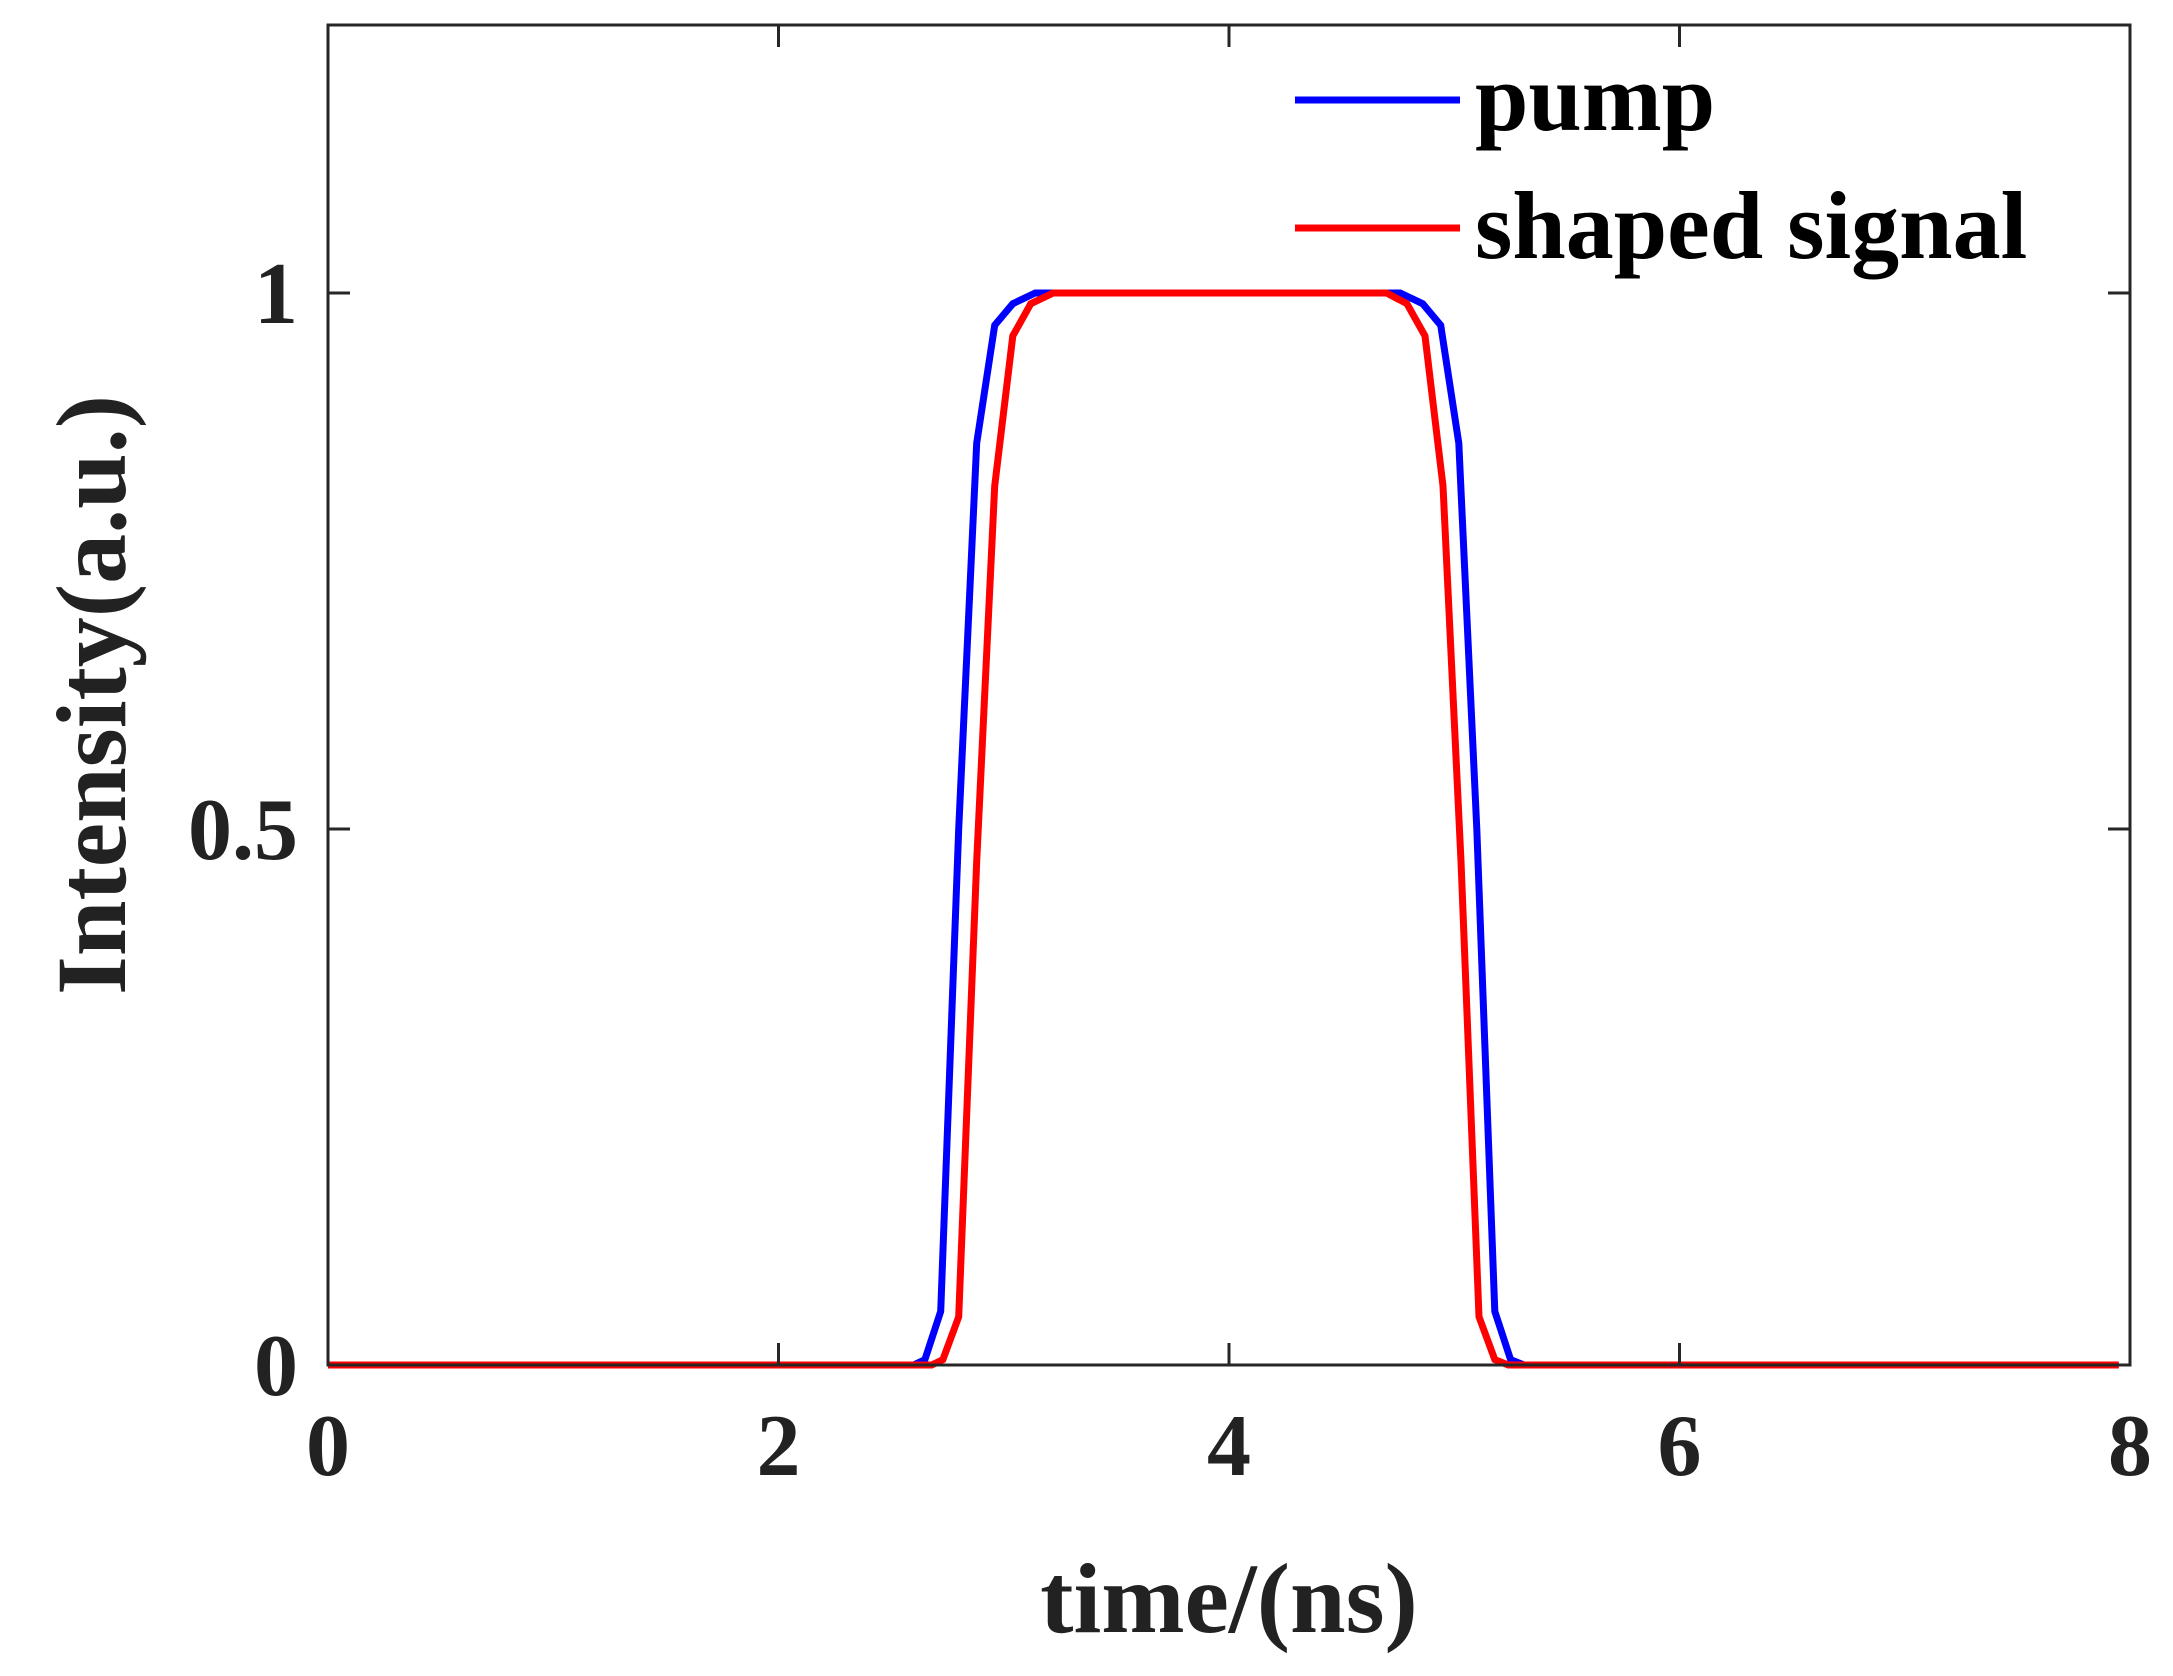 The height and width of the screenshot is (1676, 2173). I want to click on legend-label-shaped-signal: shaped signal, so click(1751, 225).